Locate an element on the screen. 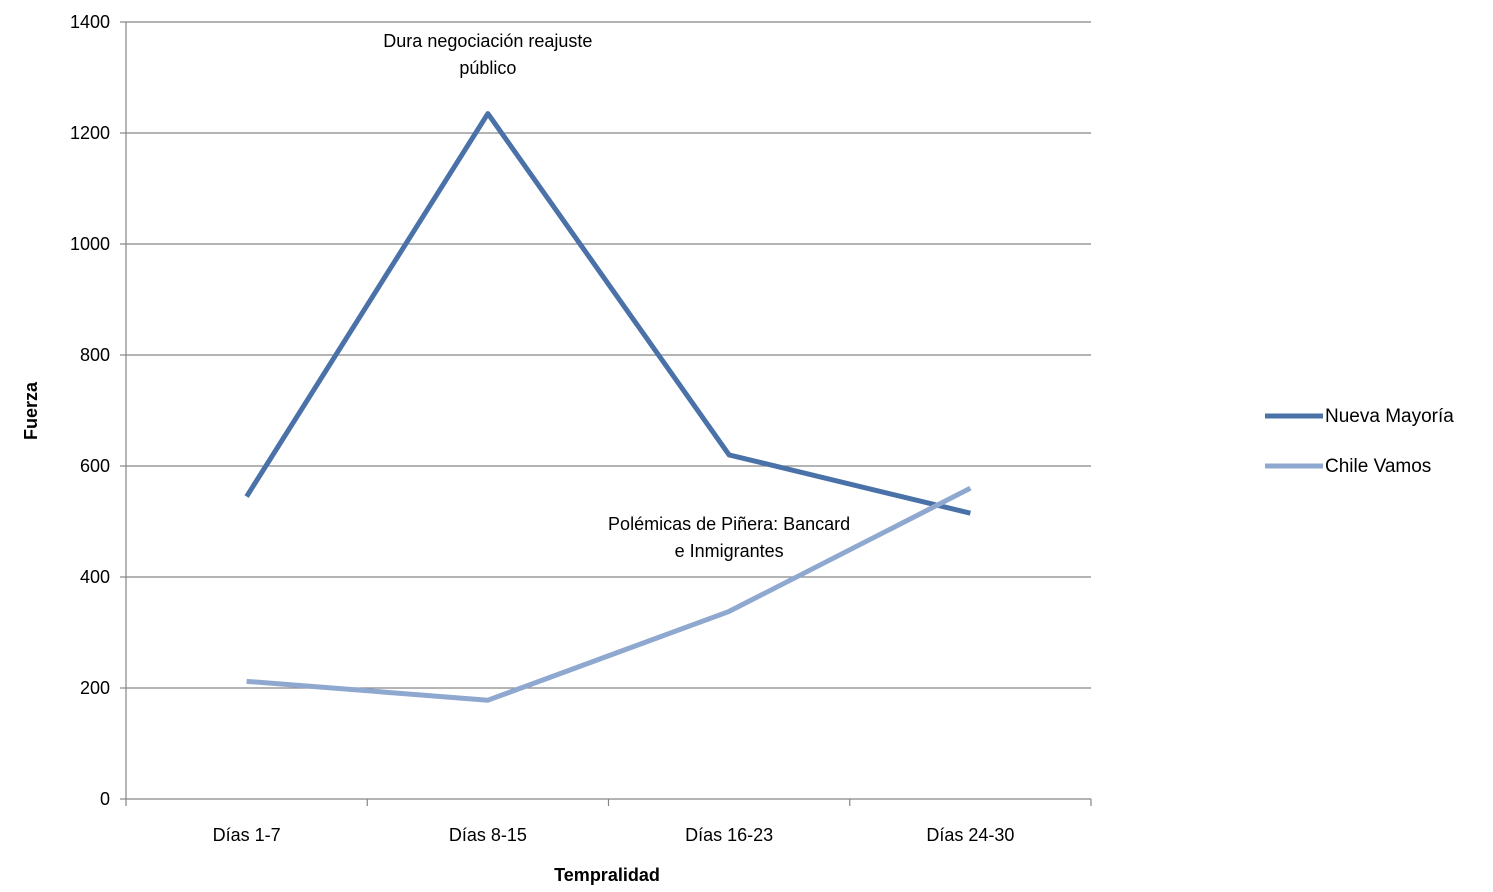 This screenshot has height=892, width=1493. y-tick-label-0: 0 is located at coordinates (105, 799).